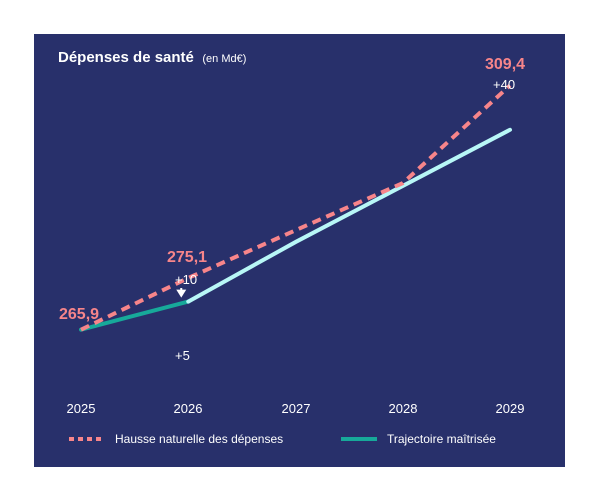 This screenshot has height=501, width=600. I want to click on arrow-2026-head, so click(181, 293).